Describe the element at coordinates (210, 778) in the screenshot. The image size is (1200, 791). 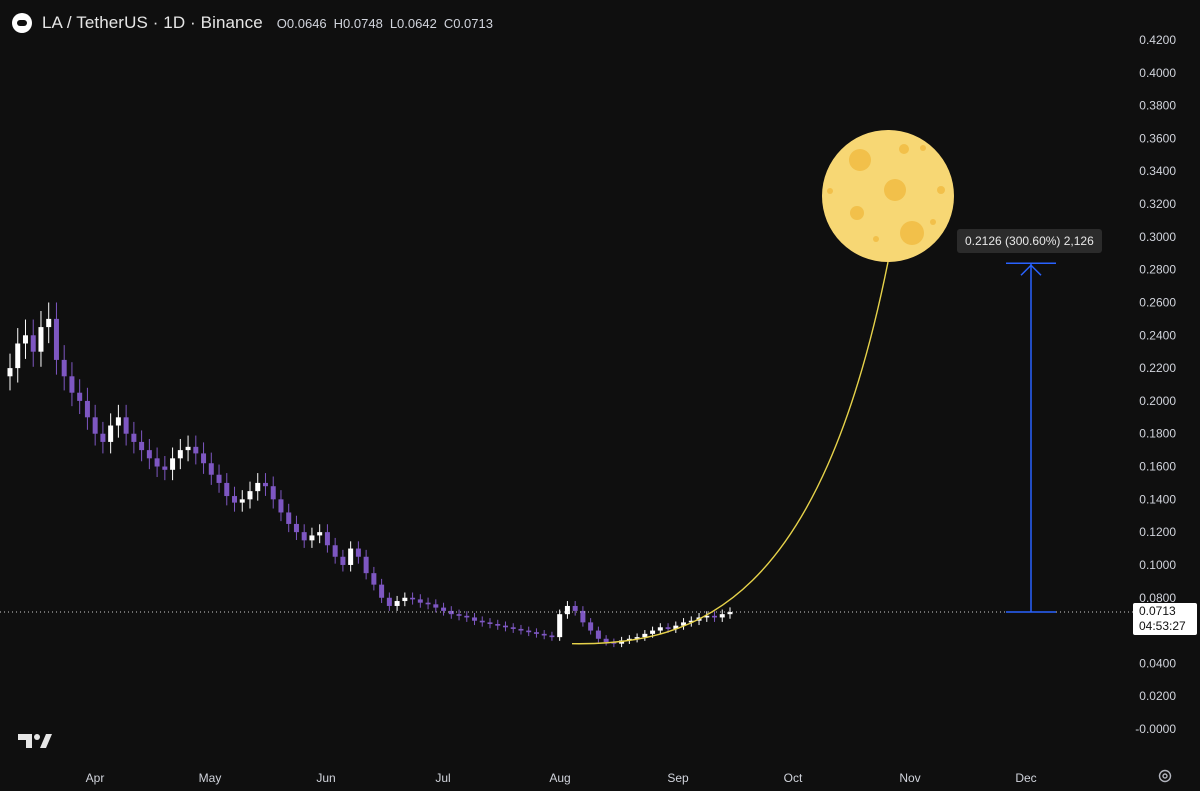
I see `x-tick-label: May` at that location.